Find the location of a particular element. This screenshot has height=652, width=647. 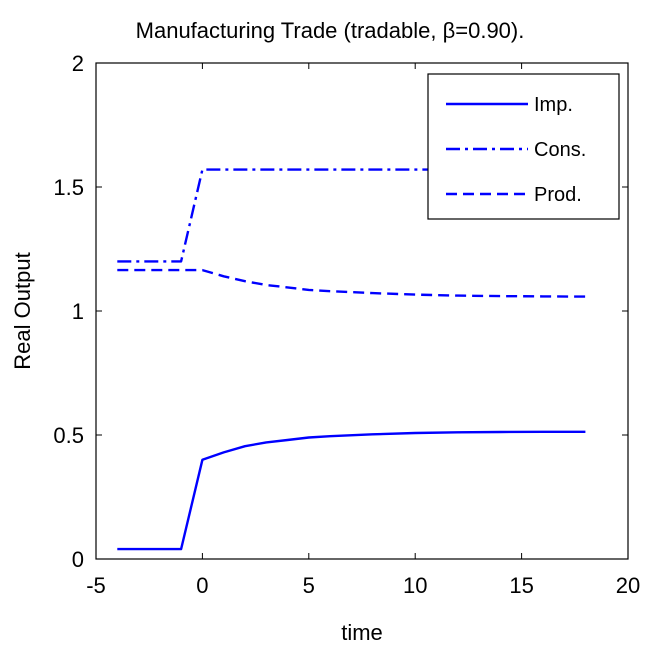

series-line-prod is located at coordinates (351, 283).